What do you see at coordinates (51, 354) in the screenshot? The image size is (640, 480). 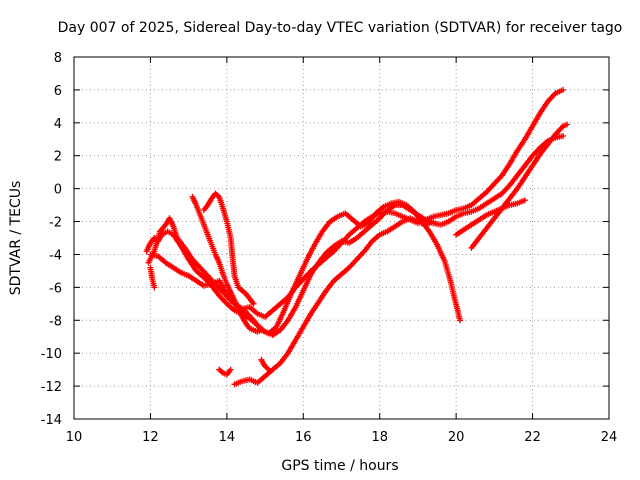 I see `y-tick-label: -10` at bounding box center [51, 354].